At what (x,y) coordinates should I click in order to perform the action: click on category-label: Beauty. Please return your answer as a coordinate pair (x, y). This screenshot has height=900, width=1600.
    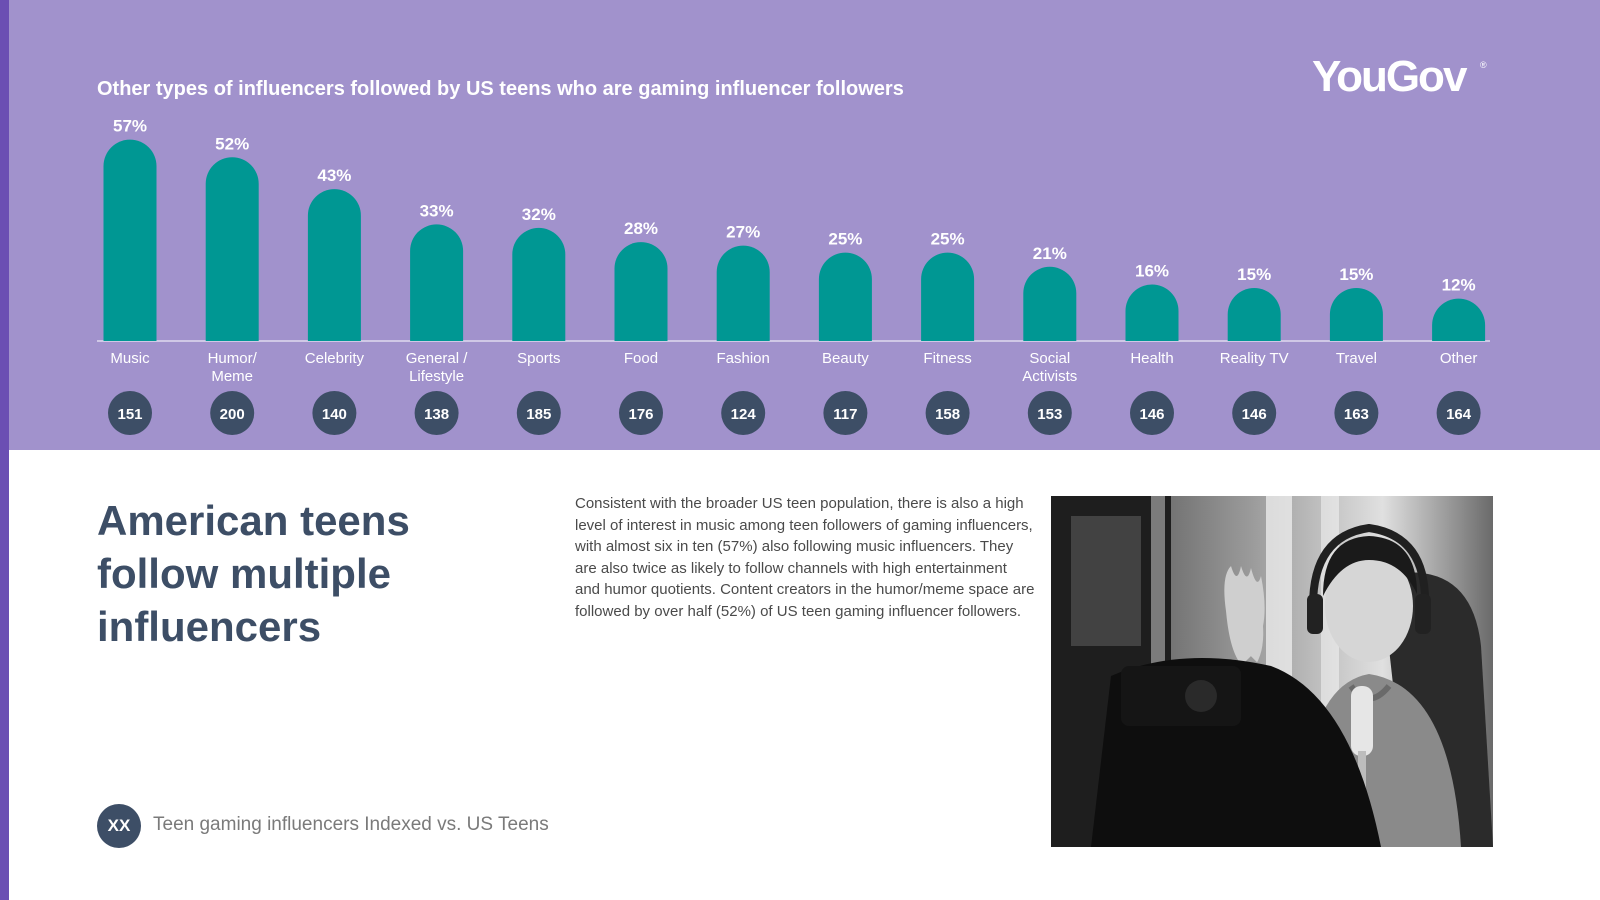
    Looking at the image, I should click on (845, 358).